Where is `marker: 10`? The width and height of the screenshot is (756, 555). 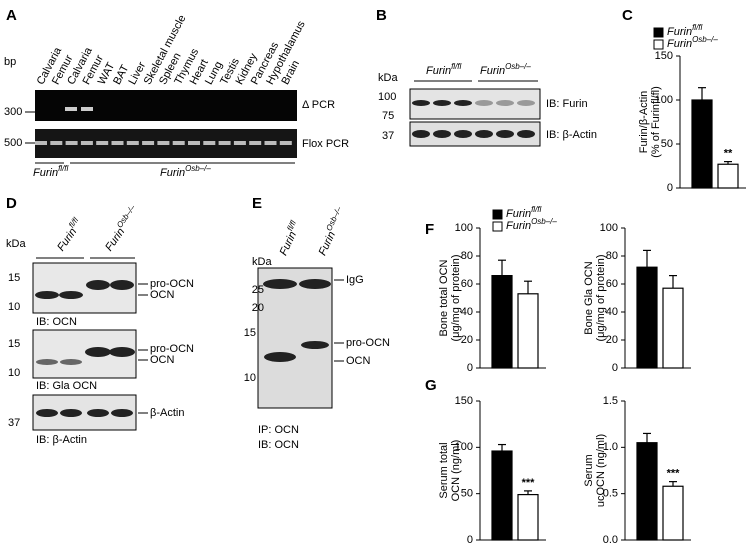
marker: 10 is located at coordinates (14, 307).